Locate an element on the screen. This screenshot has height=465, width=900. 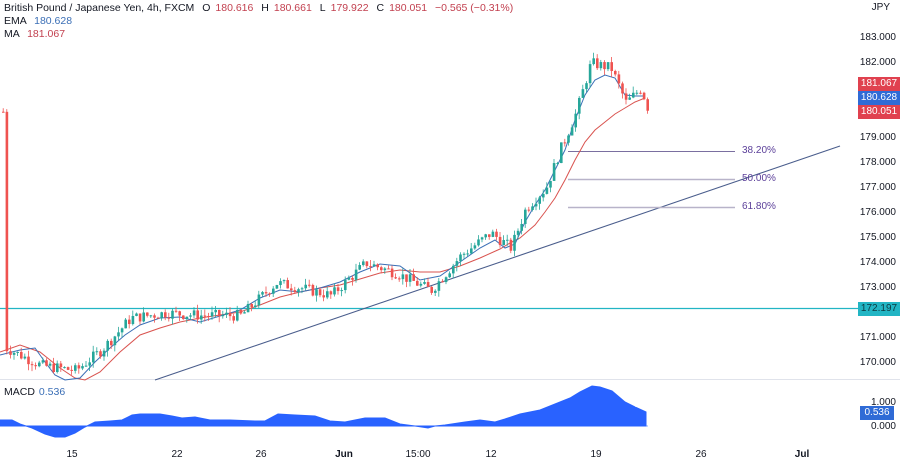
macd-value-tag: 0.536 is located at coordinates (877, 413).